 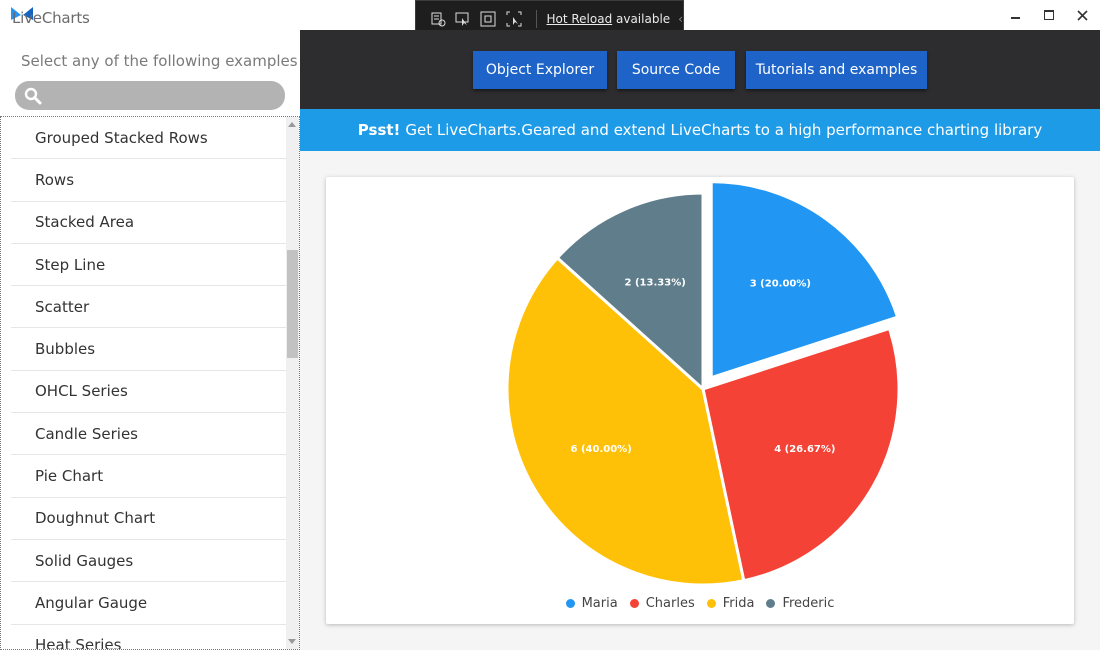 What do you see at coordinates (437, 19) in the screenshot?
I see `live-tree-icon` at bounding box center [437, 19].